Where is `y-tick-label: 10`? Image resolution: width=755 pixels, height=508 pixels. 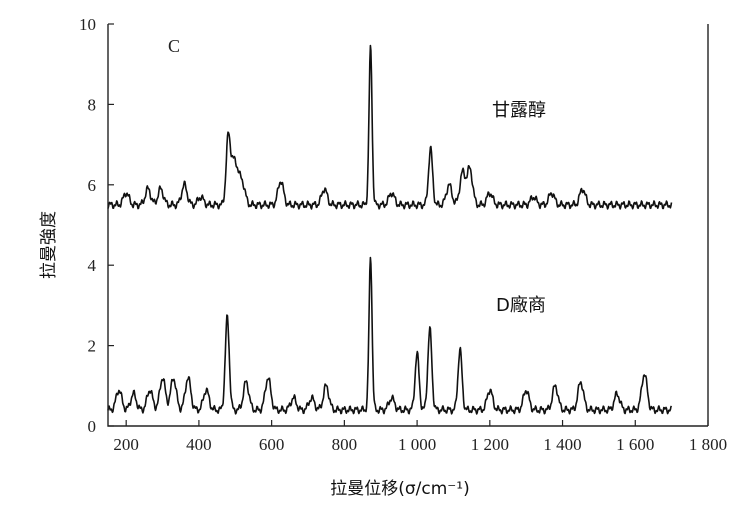
y-tick-label: 10 is located at coordinates (87, 24).